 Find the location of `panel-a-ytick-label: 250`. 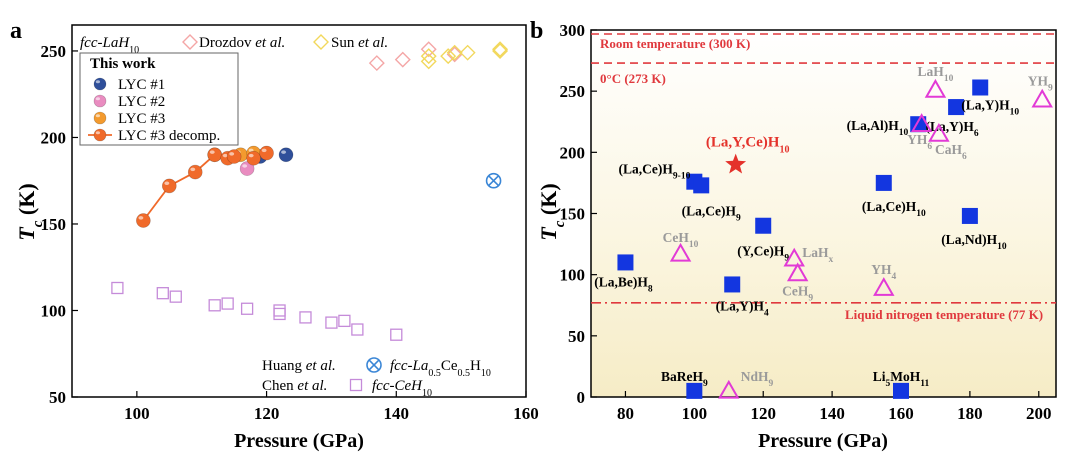

panel-a-ytick-label: 250 is located at coordinates (54, 51).